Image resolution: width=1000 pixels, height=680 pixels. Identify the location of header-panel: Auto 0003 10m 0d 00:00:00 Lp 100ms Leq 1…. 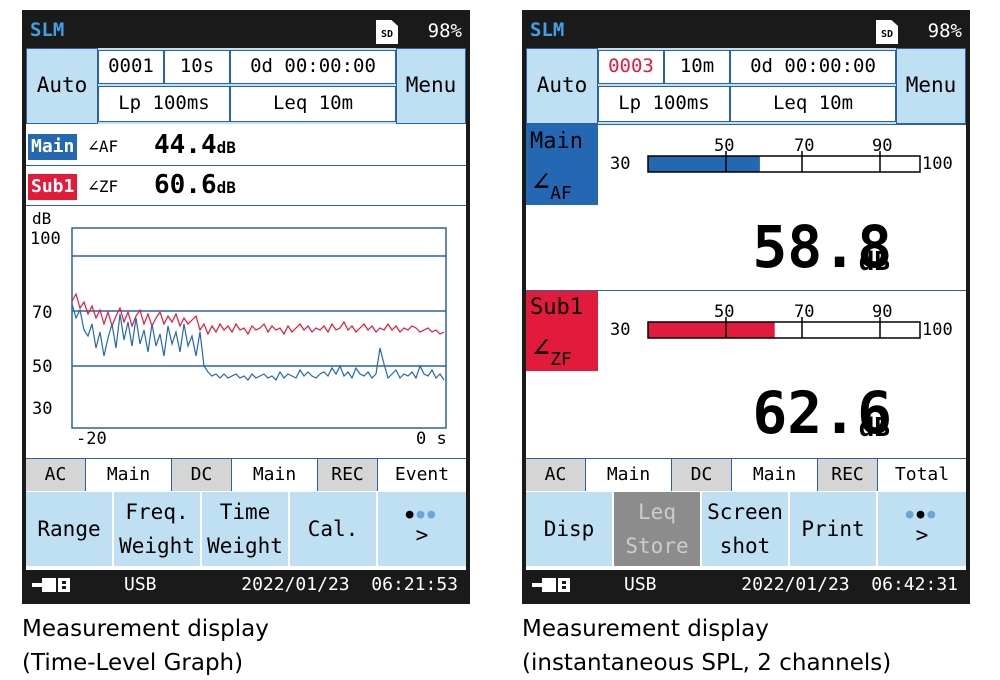
(746, 86).